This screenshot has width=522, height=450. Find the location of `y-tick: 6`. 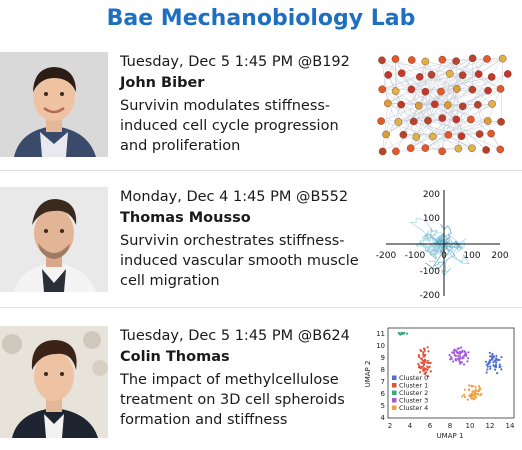

y-tick: 6 is located at coordinates (383, 394).